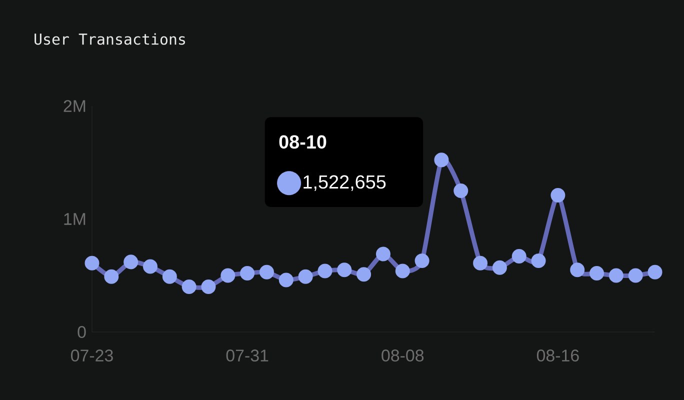 This screenshot has height=400, width=684. I want to click on y-tick-label: 0, so click(82, 332).